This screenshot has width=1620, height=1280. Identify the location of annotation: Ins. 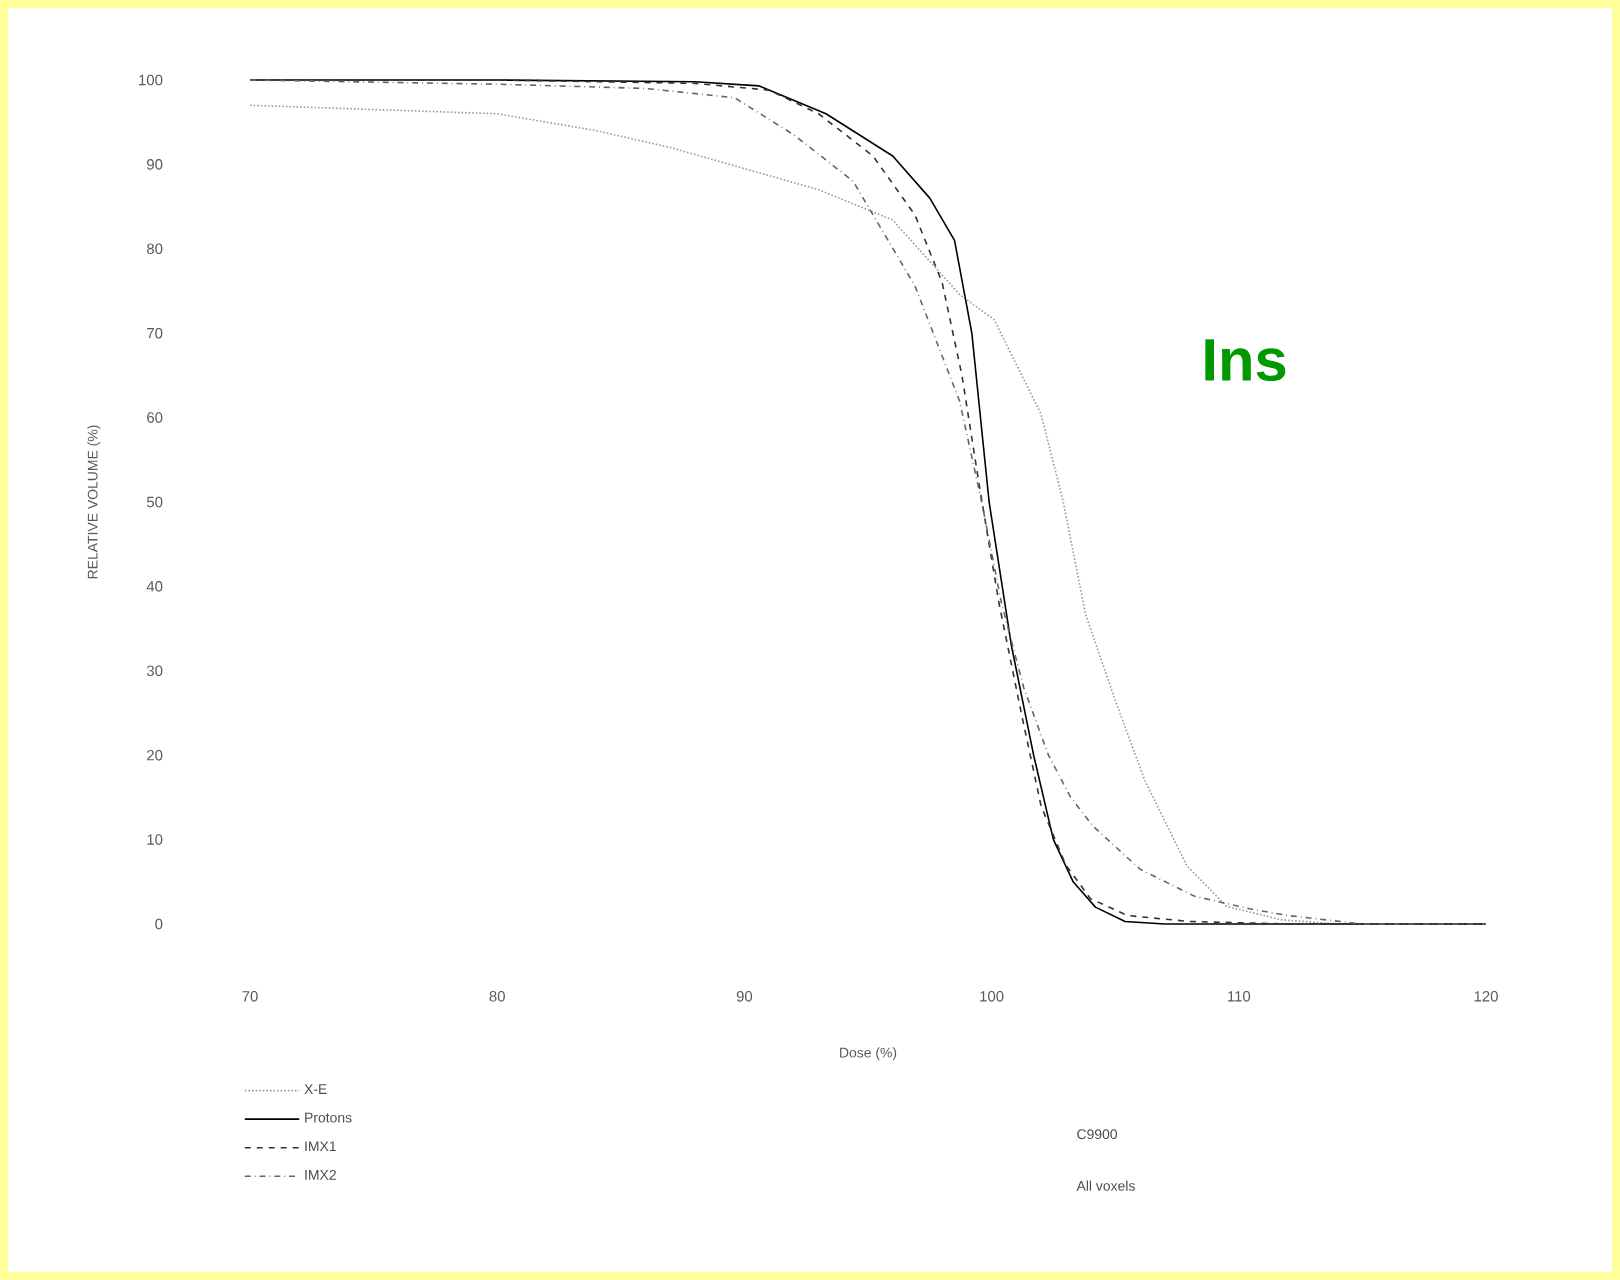
(1245, 360).